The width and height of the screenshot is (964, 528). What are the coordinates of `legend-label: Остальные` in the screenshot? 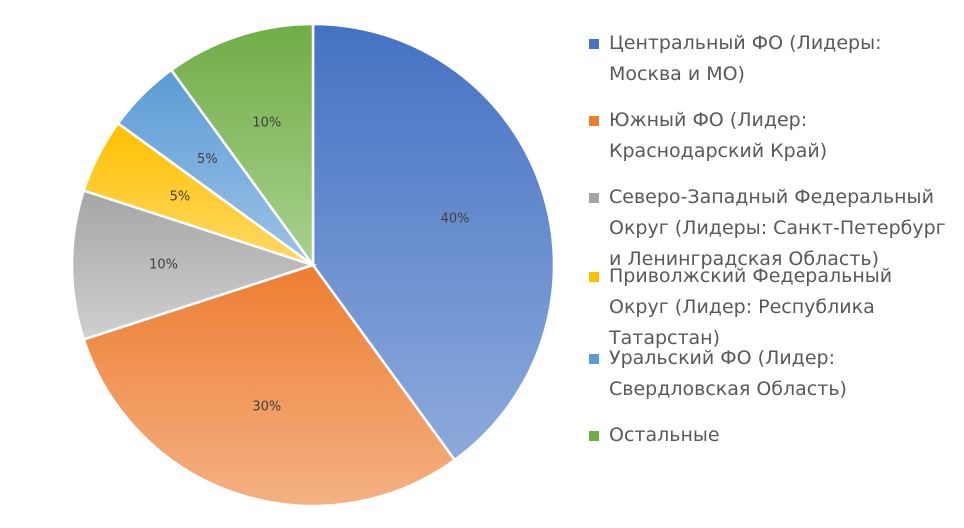 It's located at (664, 435).